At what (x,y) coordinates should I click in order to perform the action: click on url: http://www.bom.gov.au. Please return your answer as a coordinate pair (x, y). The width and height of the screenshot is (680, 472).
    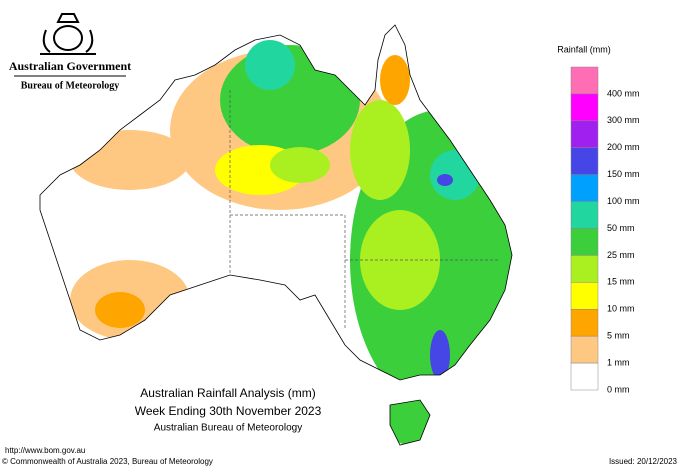
    Looking at the image, I should click on (45, 450).